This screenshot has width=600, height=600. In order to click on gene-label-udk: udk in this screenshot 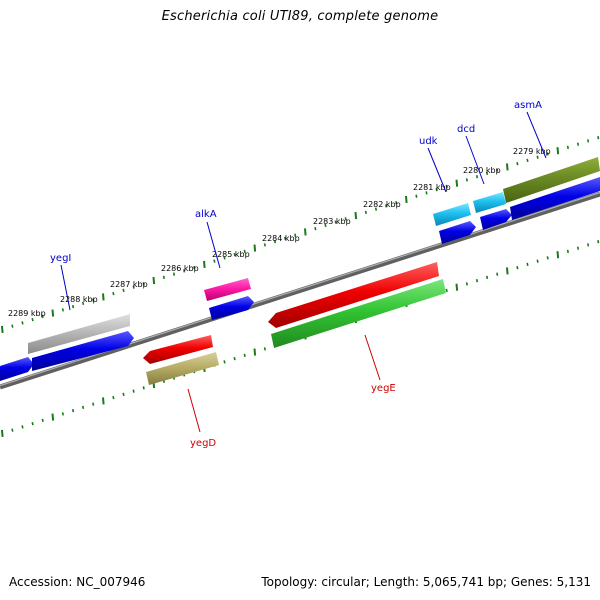, I will do `click(428, 141)`.